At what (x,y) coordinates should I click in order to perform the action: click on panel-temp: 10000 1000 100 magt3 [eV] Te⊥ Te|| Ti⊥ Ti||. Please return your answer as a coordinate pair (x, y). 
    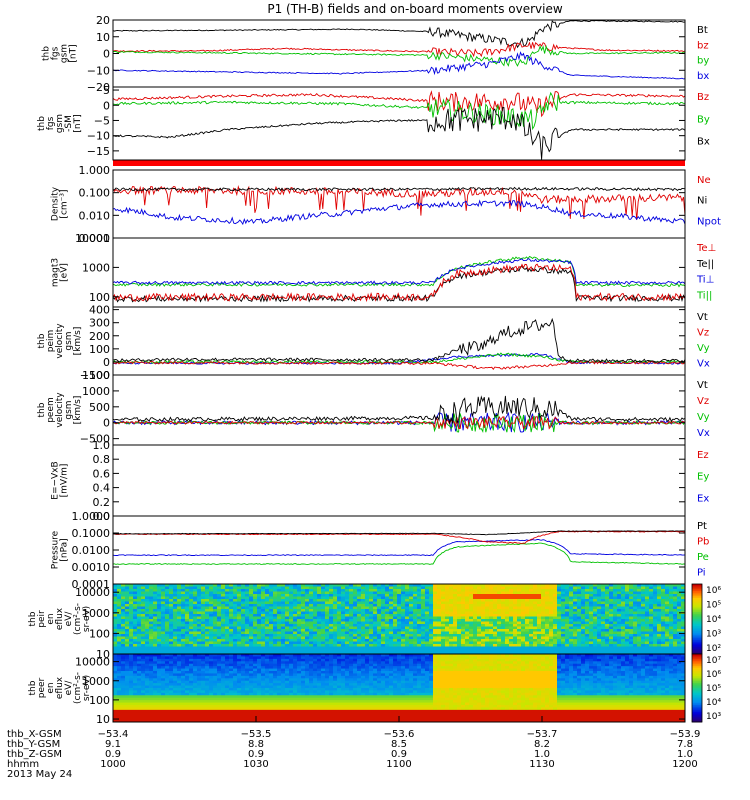
    Looking at the image, I should click on (383, 270).